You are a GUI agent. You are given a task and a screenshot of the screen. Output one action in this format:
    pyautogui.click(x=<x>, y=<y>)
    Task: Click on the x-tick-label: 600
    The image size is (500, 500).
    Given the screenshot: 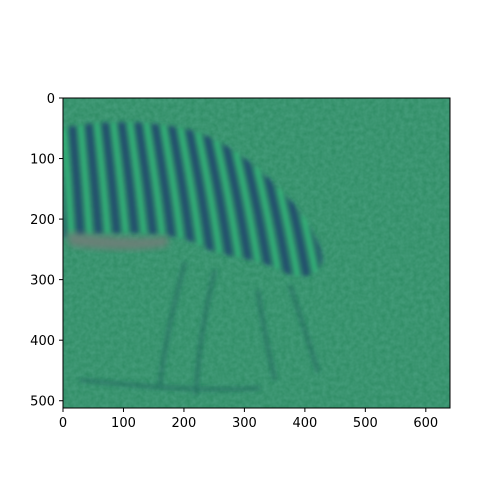 What is the action you would take?
    pyautogui.click(x=425, y=423)
    